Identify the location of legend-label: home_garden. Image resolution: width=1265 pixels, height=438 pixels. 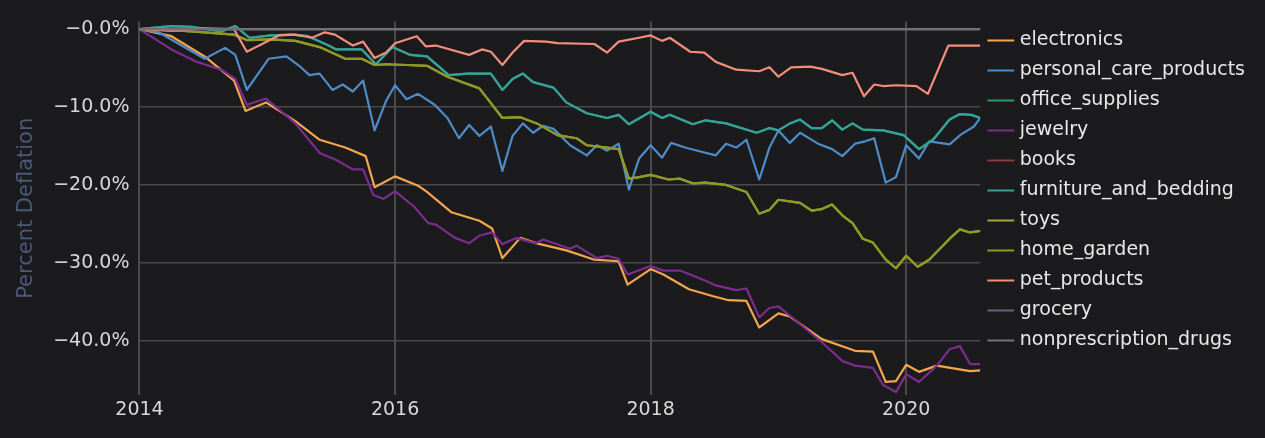
(1085, 249).